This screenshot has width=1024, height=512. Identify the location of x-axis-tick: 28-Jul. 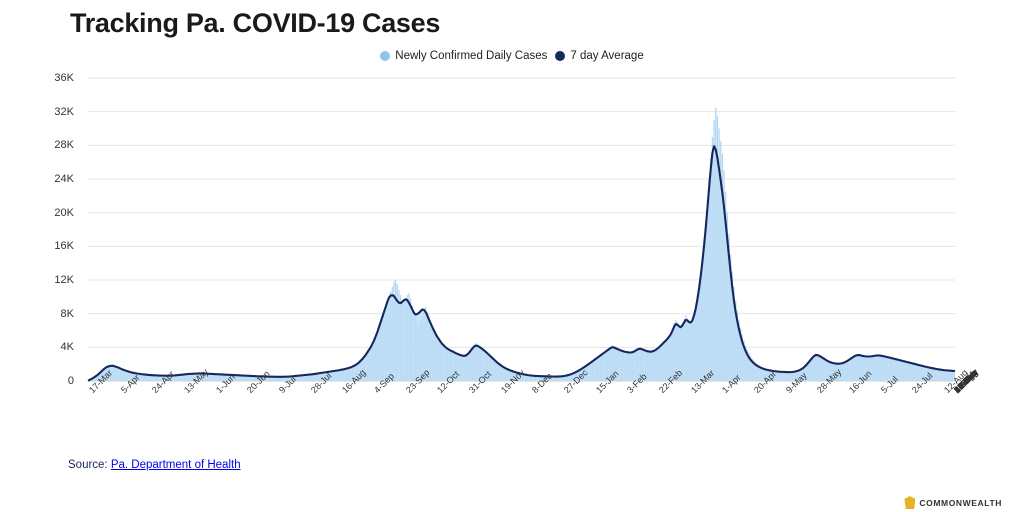
(320, 383).